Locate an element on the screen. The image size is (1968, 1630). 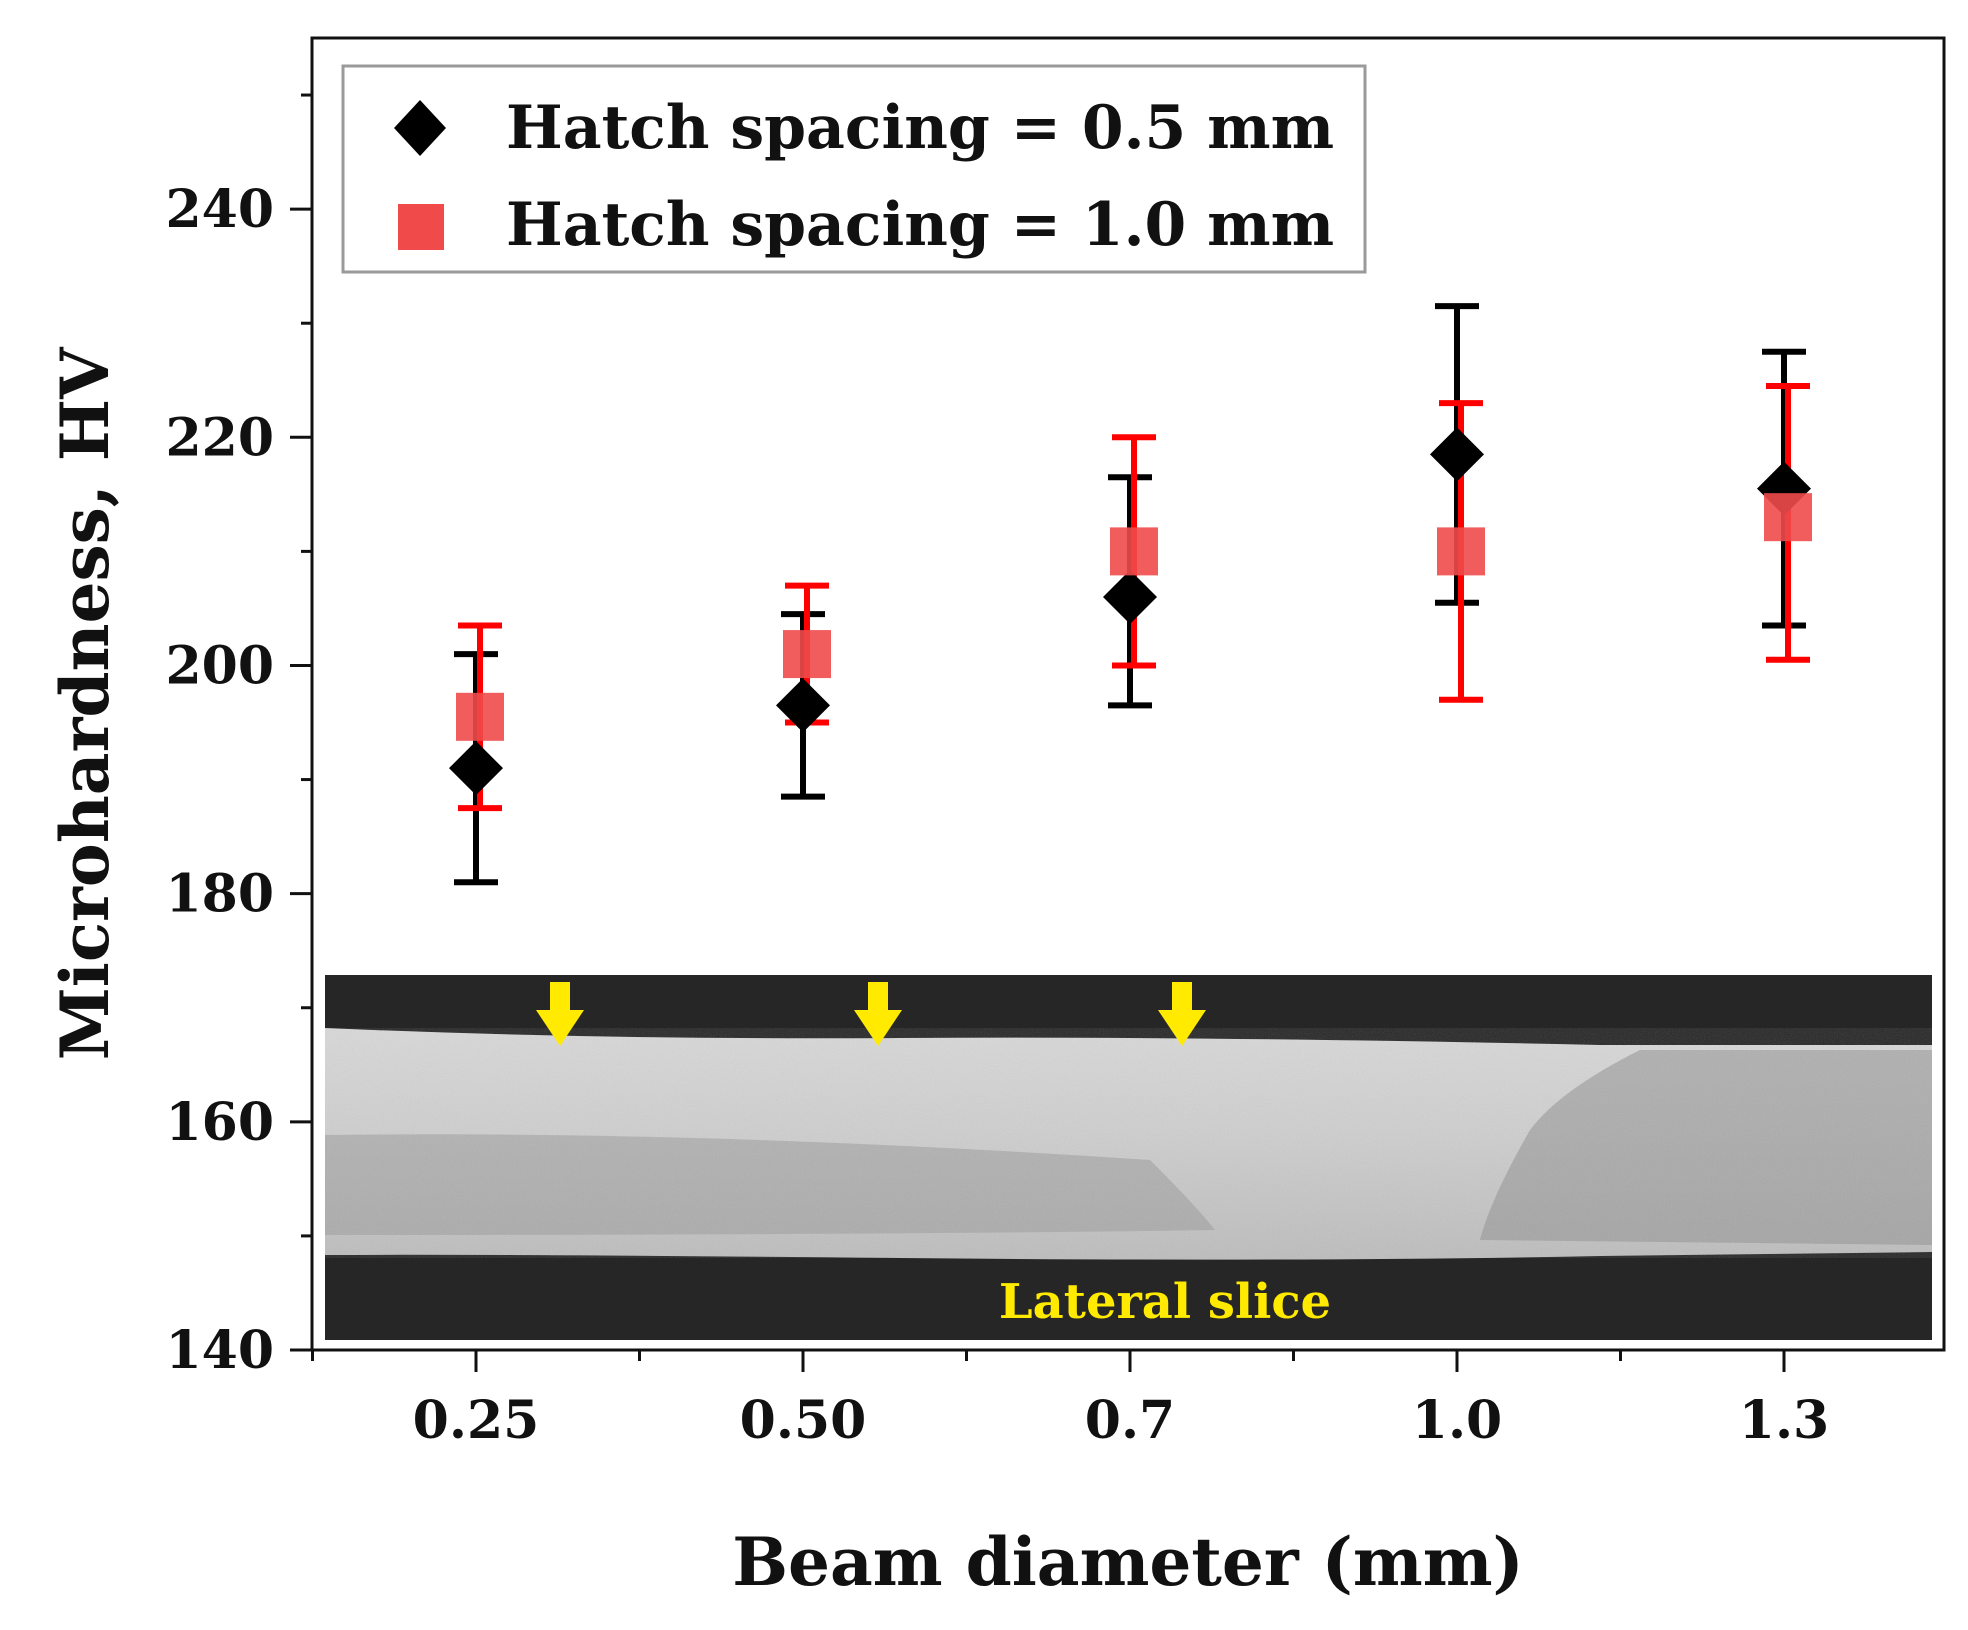
y-tick-label: 140 is located at coordinates (219, 1350).